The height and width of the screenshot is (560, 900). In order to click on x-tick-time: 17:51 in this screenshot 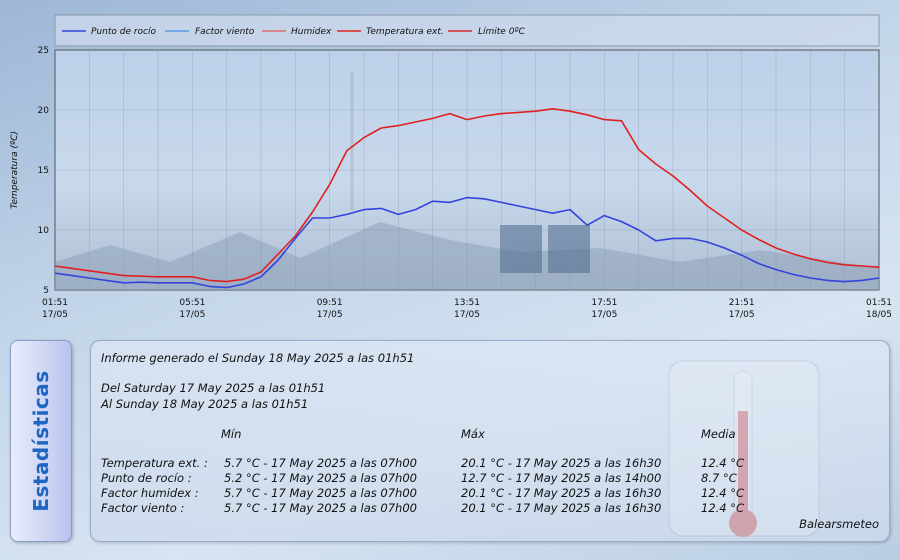, I will do `click(604, 303)`.